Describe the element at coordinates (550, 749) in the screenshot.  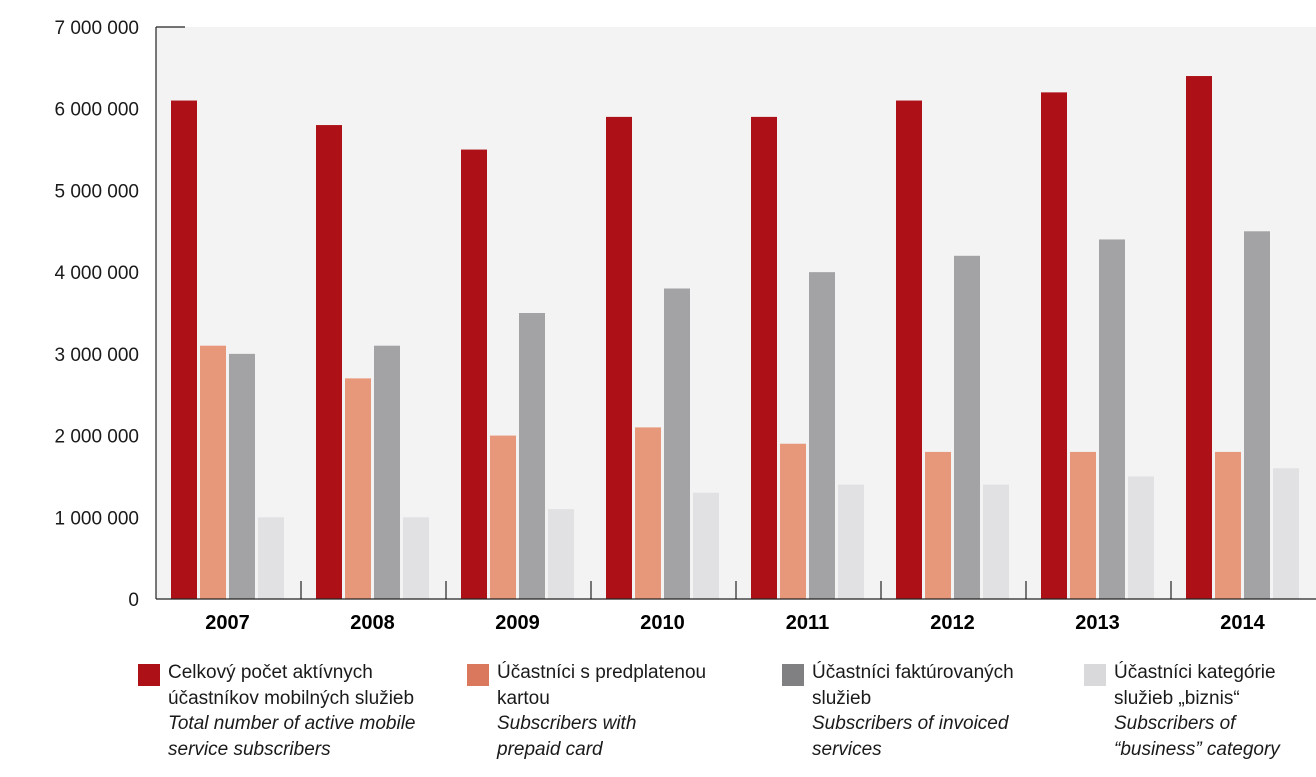
I see `legend-en-line2: prepaid card` at that location.